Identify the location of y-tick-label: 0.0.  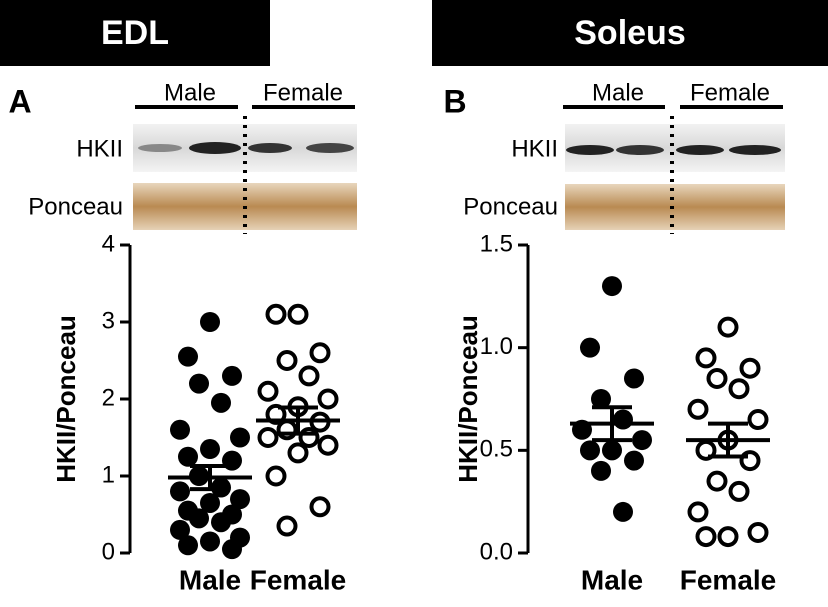
(496, 551).